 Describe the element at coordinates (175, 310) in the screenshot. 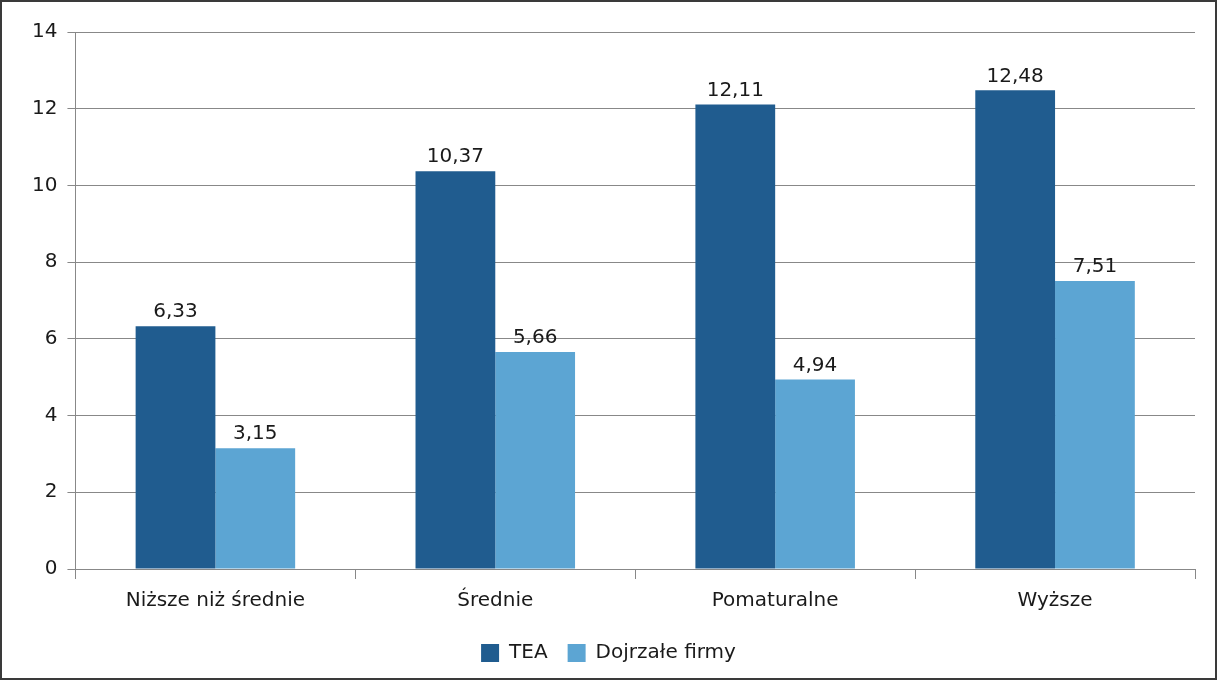

I see `data-label: 6,33` at that location.